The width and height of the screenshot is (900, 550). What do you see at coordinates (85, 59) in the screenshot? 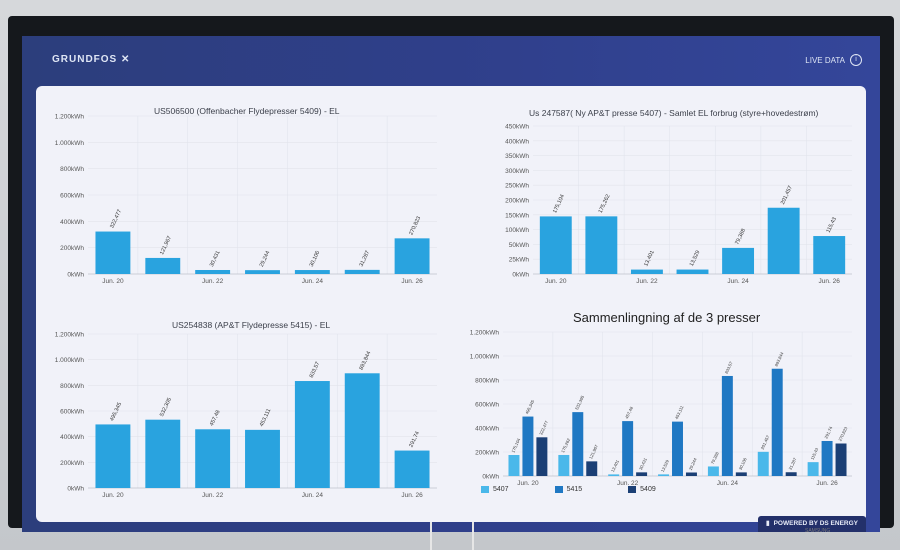
I see `logo-text: GRUNDFOS` at bounding box center [85, 59].